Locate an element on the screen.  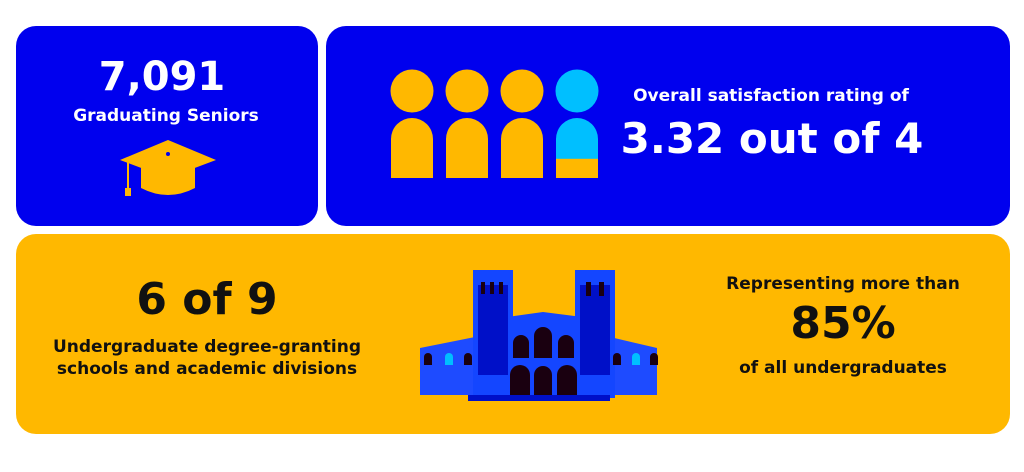
seniors-count: 7,091 is located at coordinates (162, 77).